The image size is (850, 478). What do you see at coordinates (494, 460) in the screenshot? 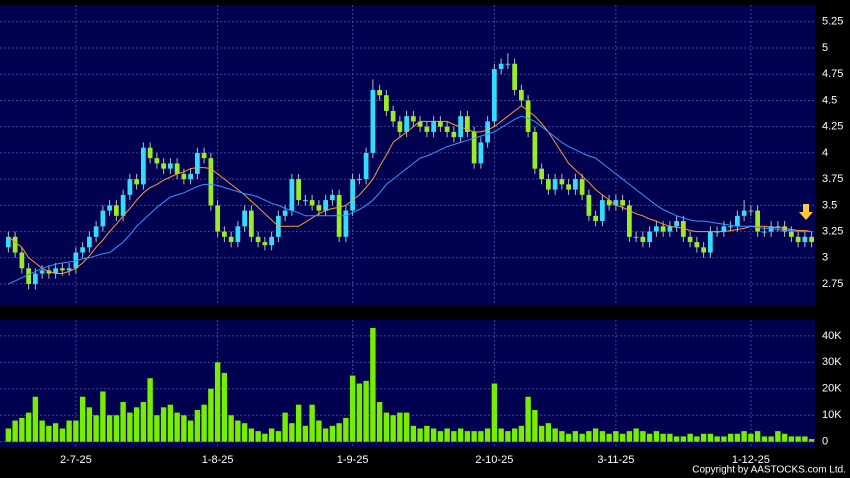
I see `x-tick-label: 2-10-25` at bounding box center [494, 460].